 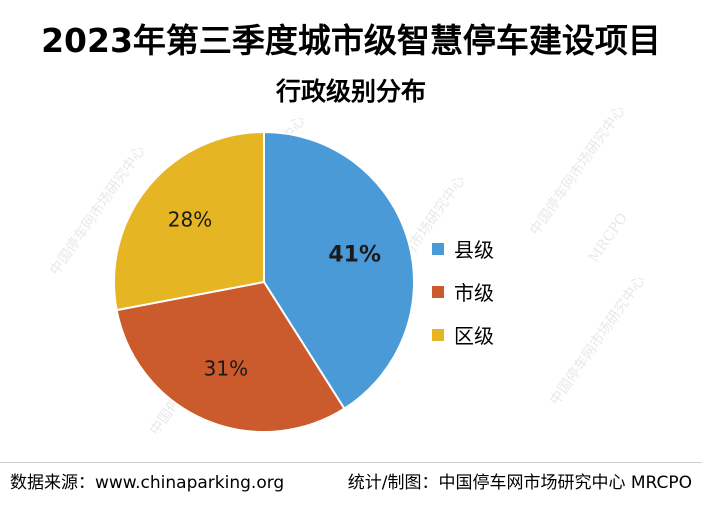 I want to click on footer-divider, so click(x=351, y=462).